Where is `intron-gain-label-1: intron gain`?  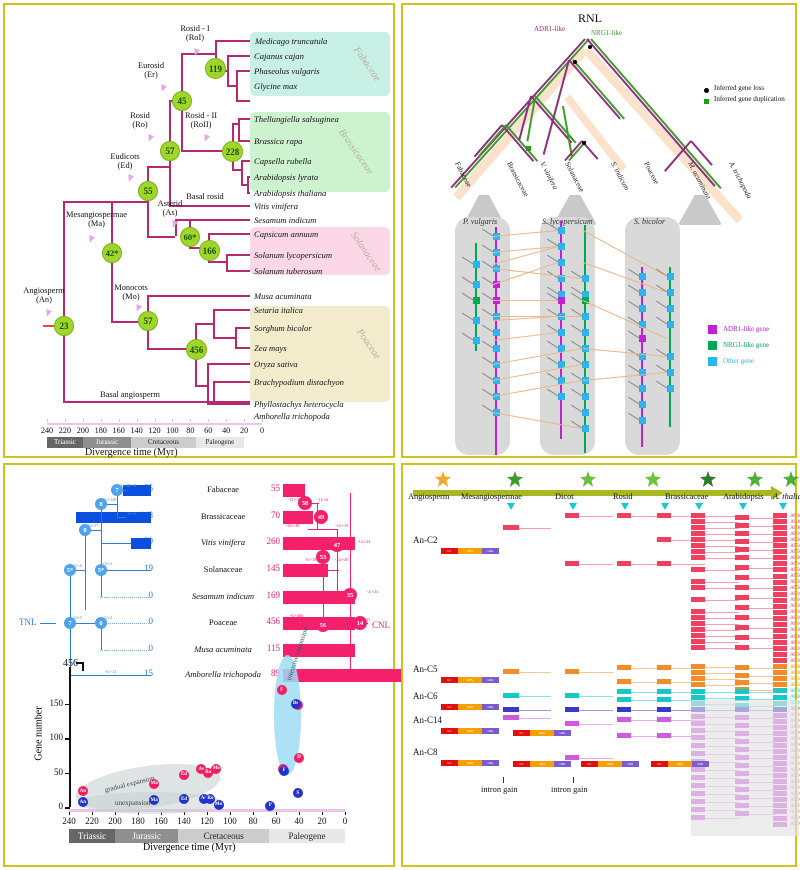 intron-gain-label-1: intron gain is located at coordinates (569, 789).